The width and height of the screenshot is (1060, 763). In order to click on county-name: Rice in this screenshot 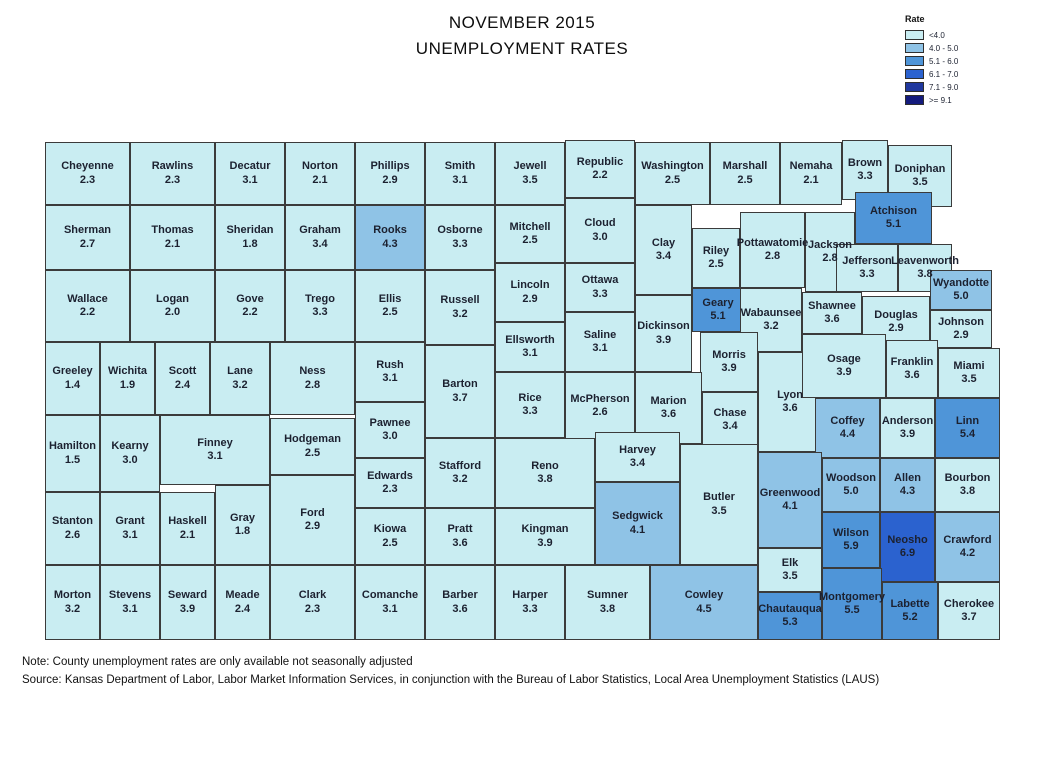, I will do `click(530, 397)`.